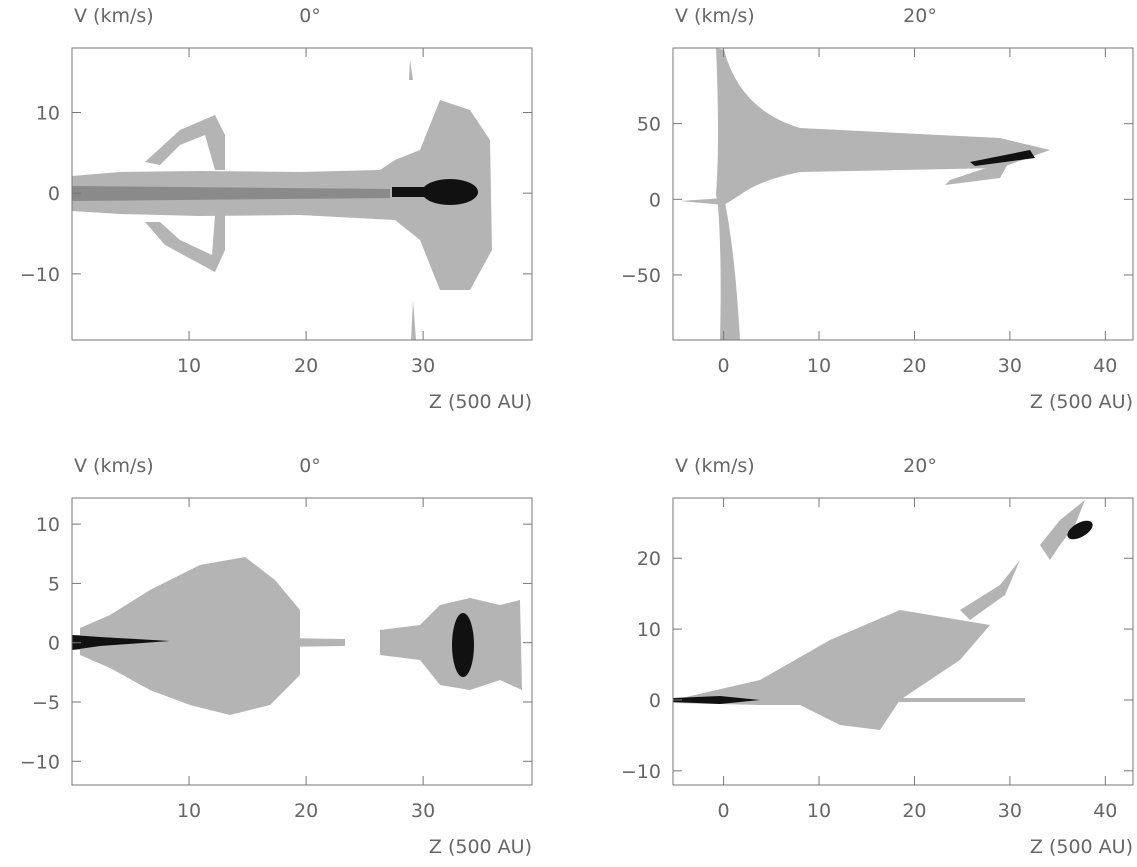  What do you see at coordinates (641, 276) in the screenshot?
I see `y-tick-label: −50` at bounding box center [641, 276].